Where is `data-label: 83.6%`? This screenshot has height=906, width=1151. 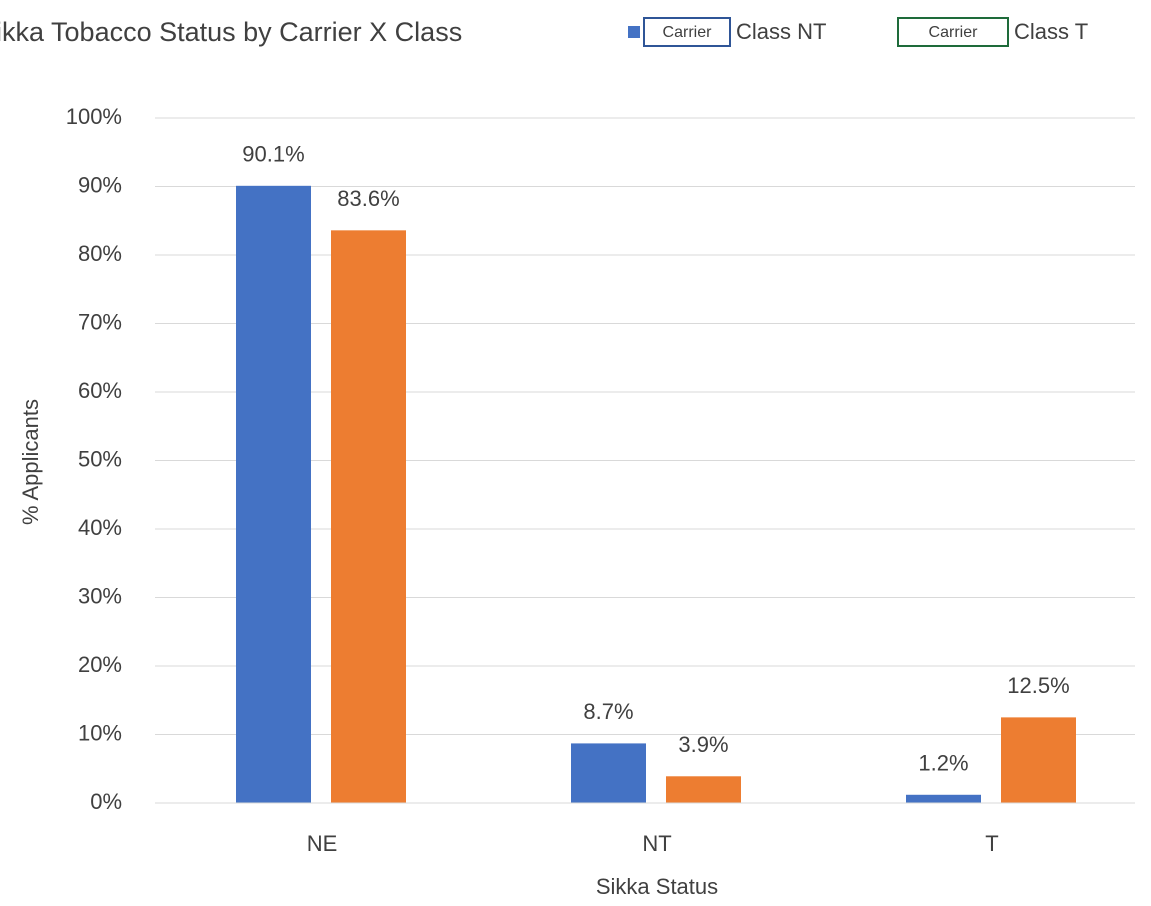 data-label: 83.6% is located at coordinates (368, 198).